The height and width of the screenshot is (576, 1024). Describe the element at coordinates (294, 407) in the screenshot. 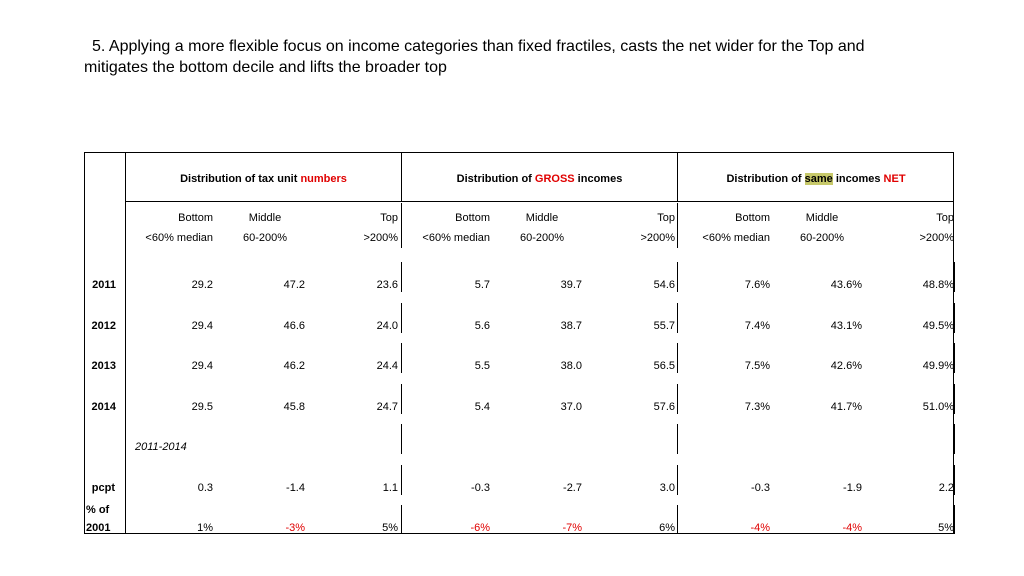

I see `table-cell: 45.8` at that location.